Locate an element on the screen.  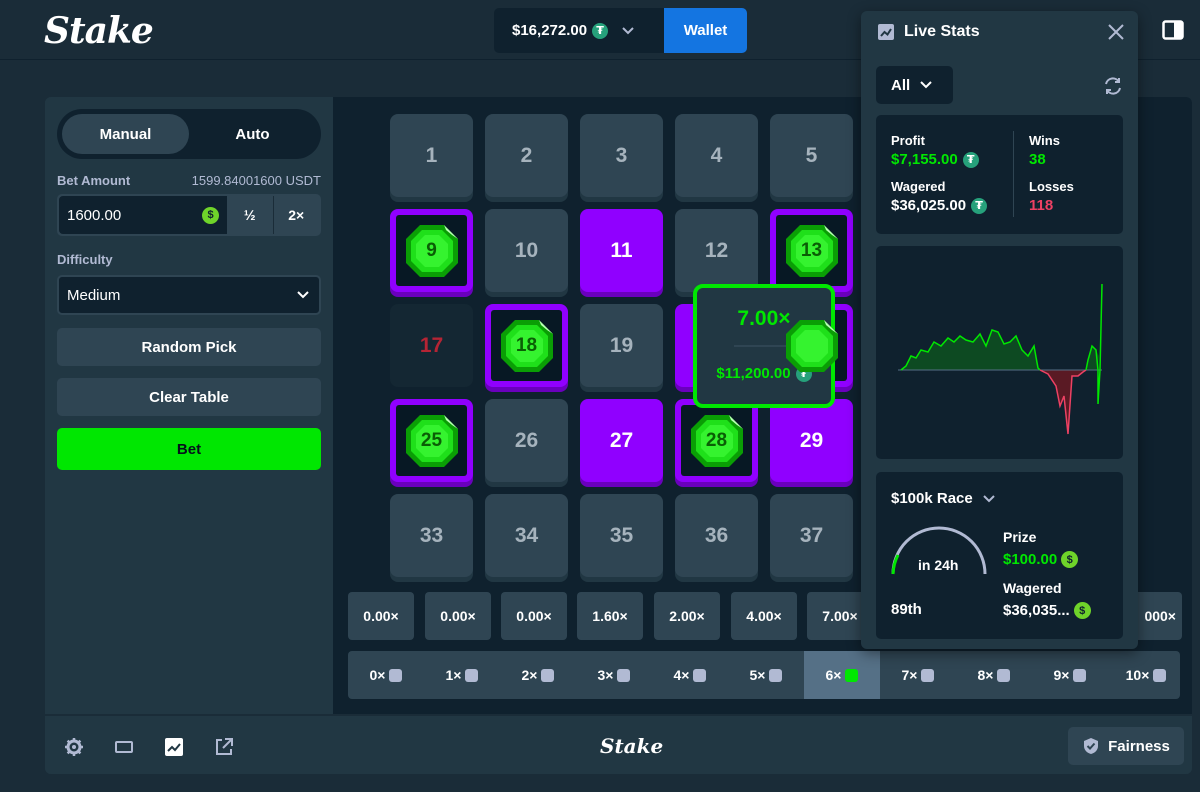
stats-filter-select: All is located at coordinates (914, 85).